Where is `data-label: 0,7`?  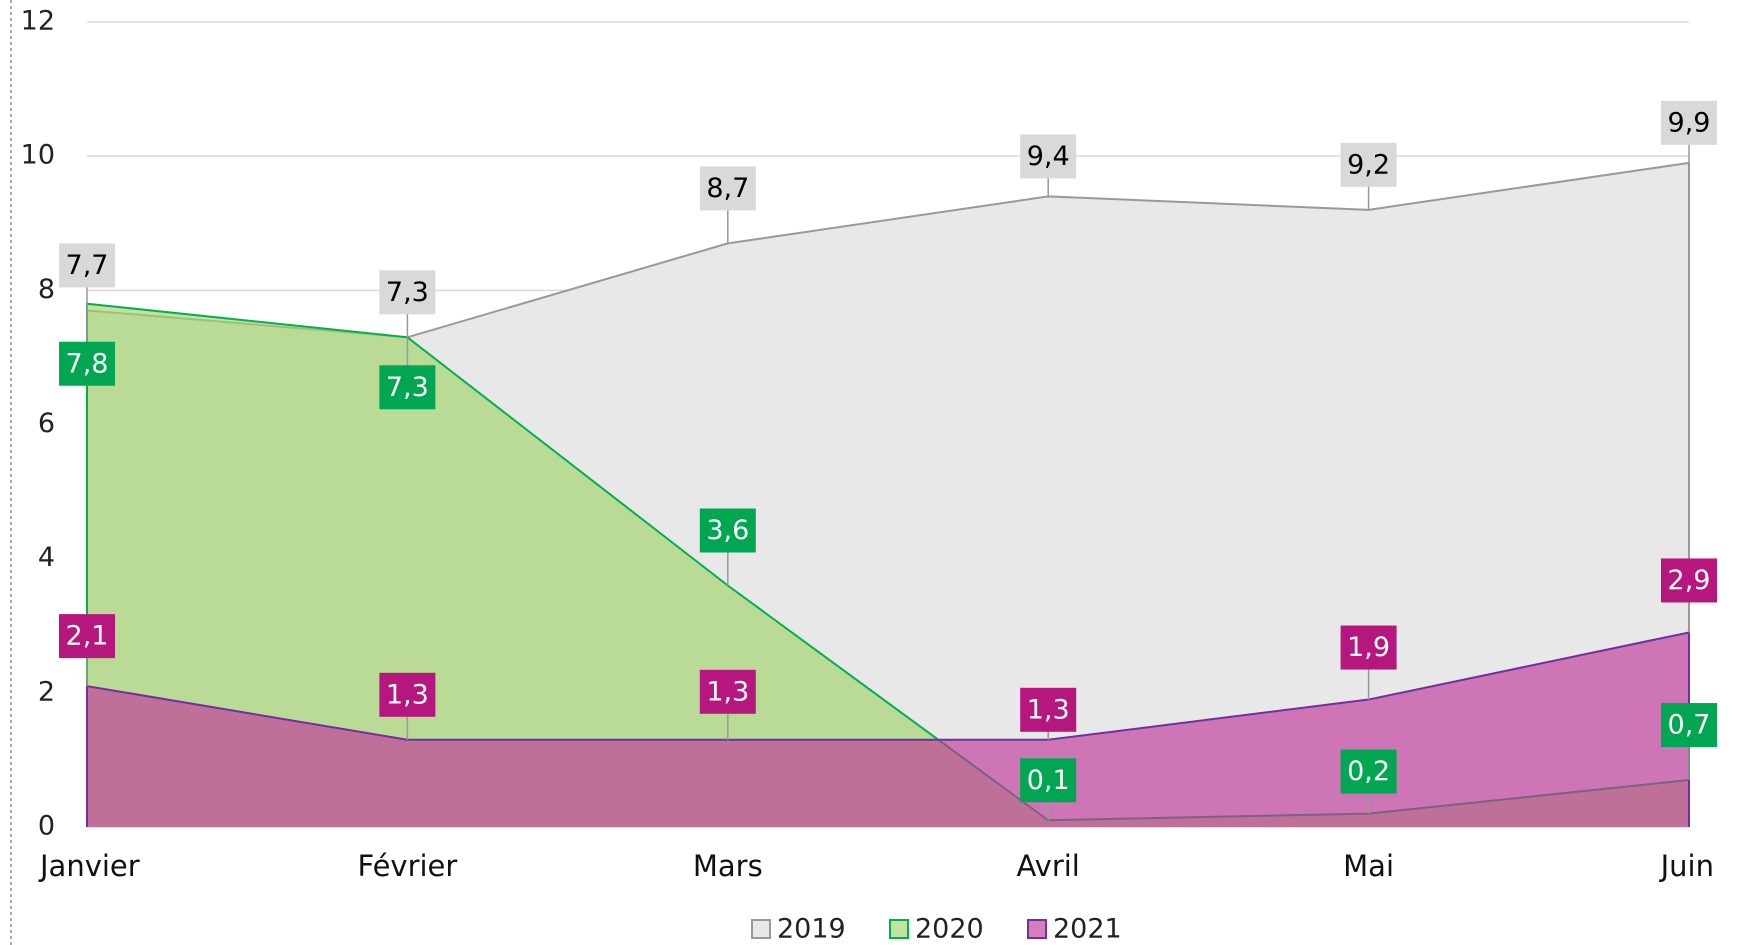
data-label: 0,7 is located at coordinates (1689, 725).